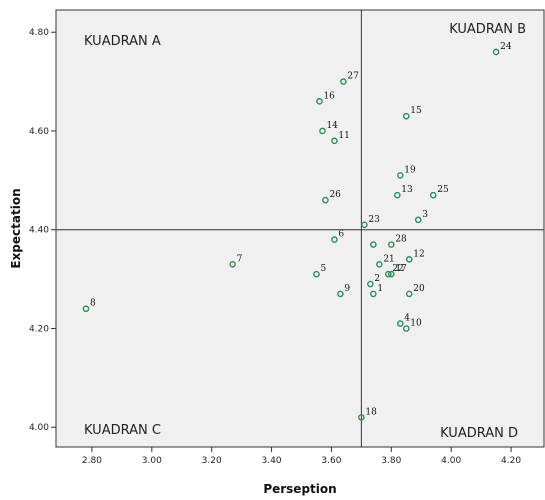 The image size is (545, 500). I want to click on x-axis-title: Perseption, so click(299, 489).